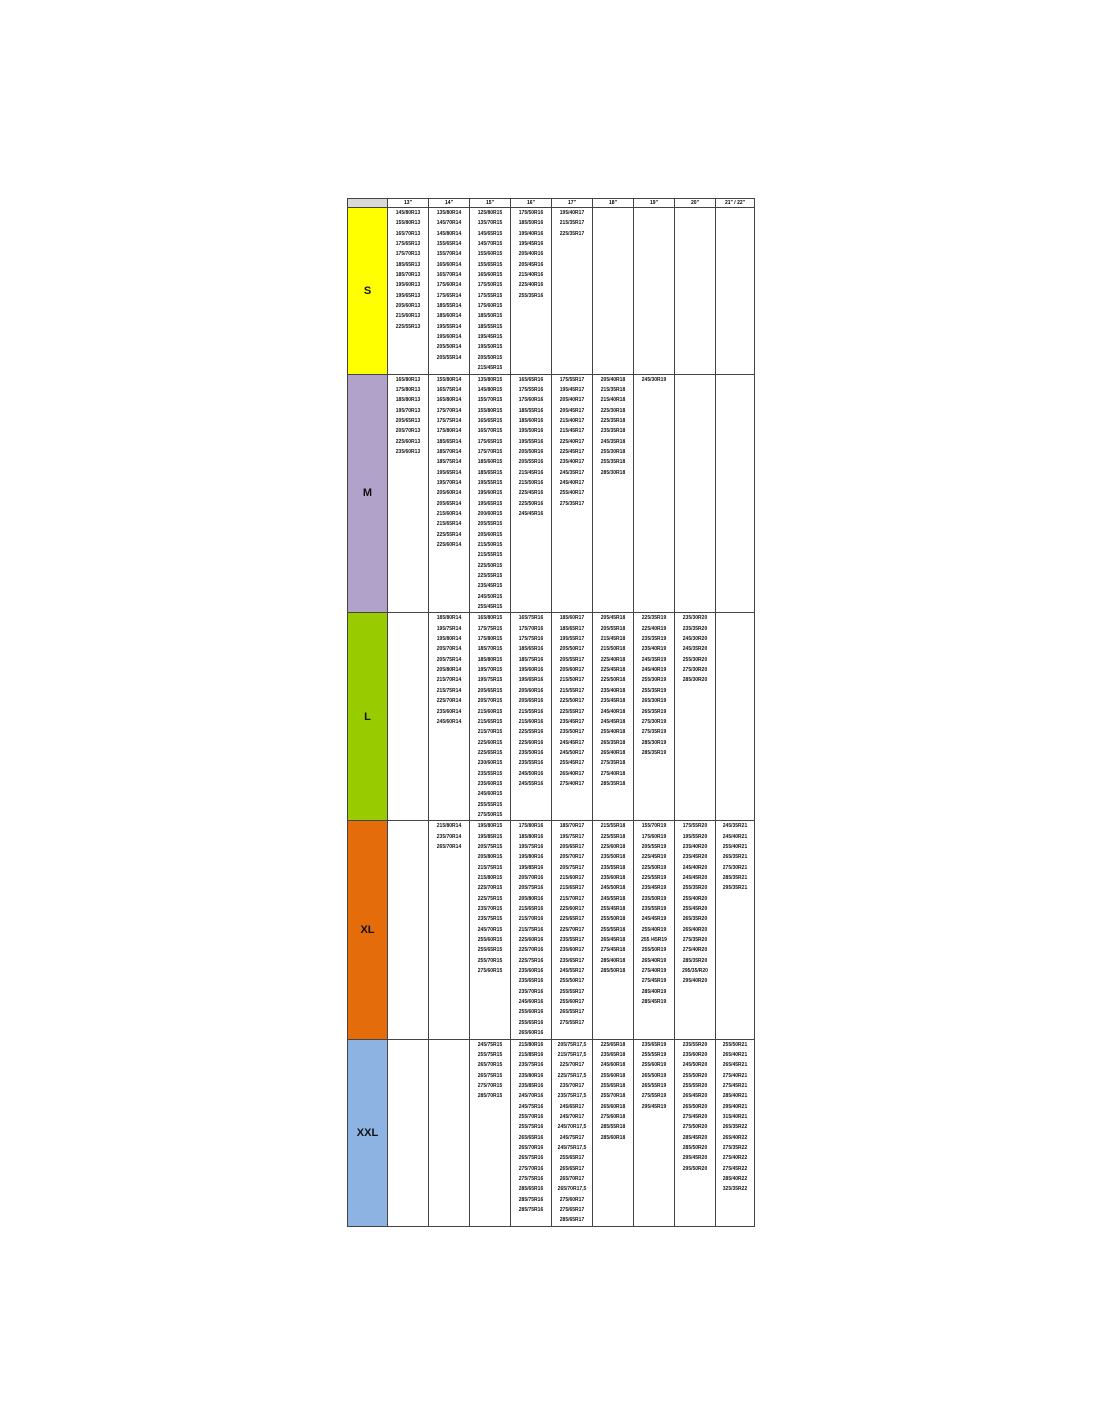 The image size is (1100, 1422). Describe the element at coordinates (735, 888) in the screenshot. I see `tyre-size: 295/35R21` at that location.